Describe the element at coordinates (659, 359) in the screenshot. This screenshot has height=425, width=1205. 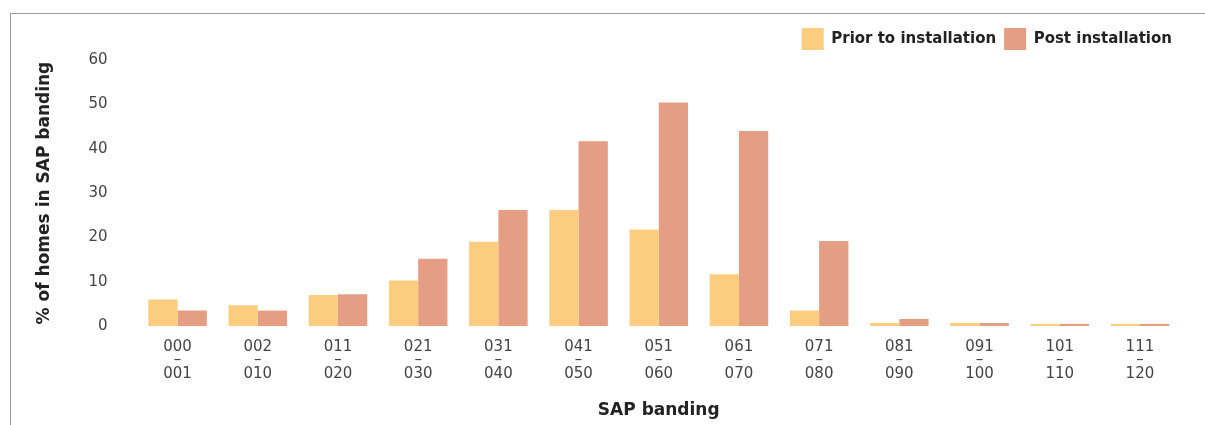
I see `x-tick-label: 051–060` at that location.